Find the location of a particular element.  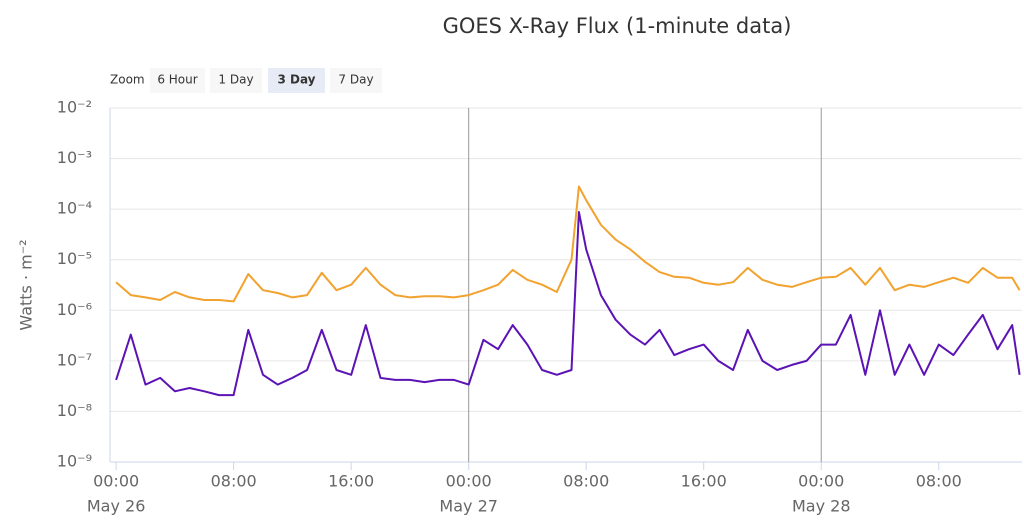

zoom-button-label: 7 Day is located at coordinates (355, 80).